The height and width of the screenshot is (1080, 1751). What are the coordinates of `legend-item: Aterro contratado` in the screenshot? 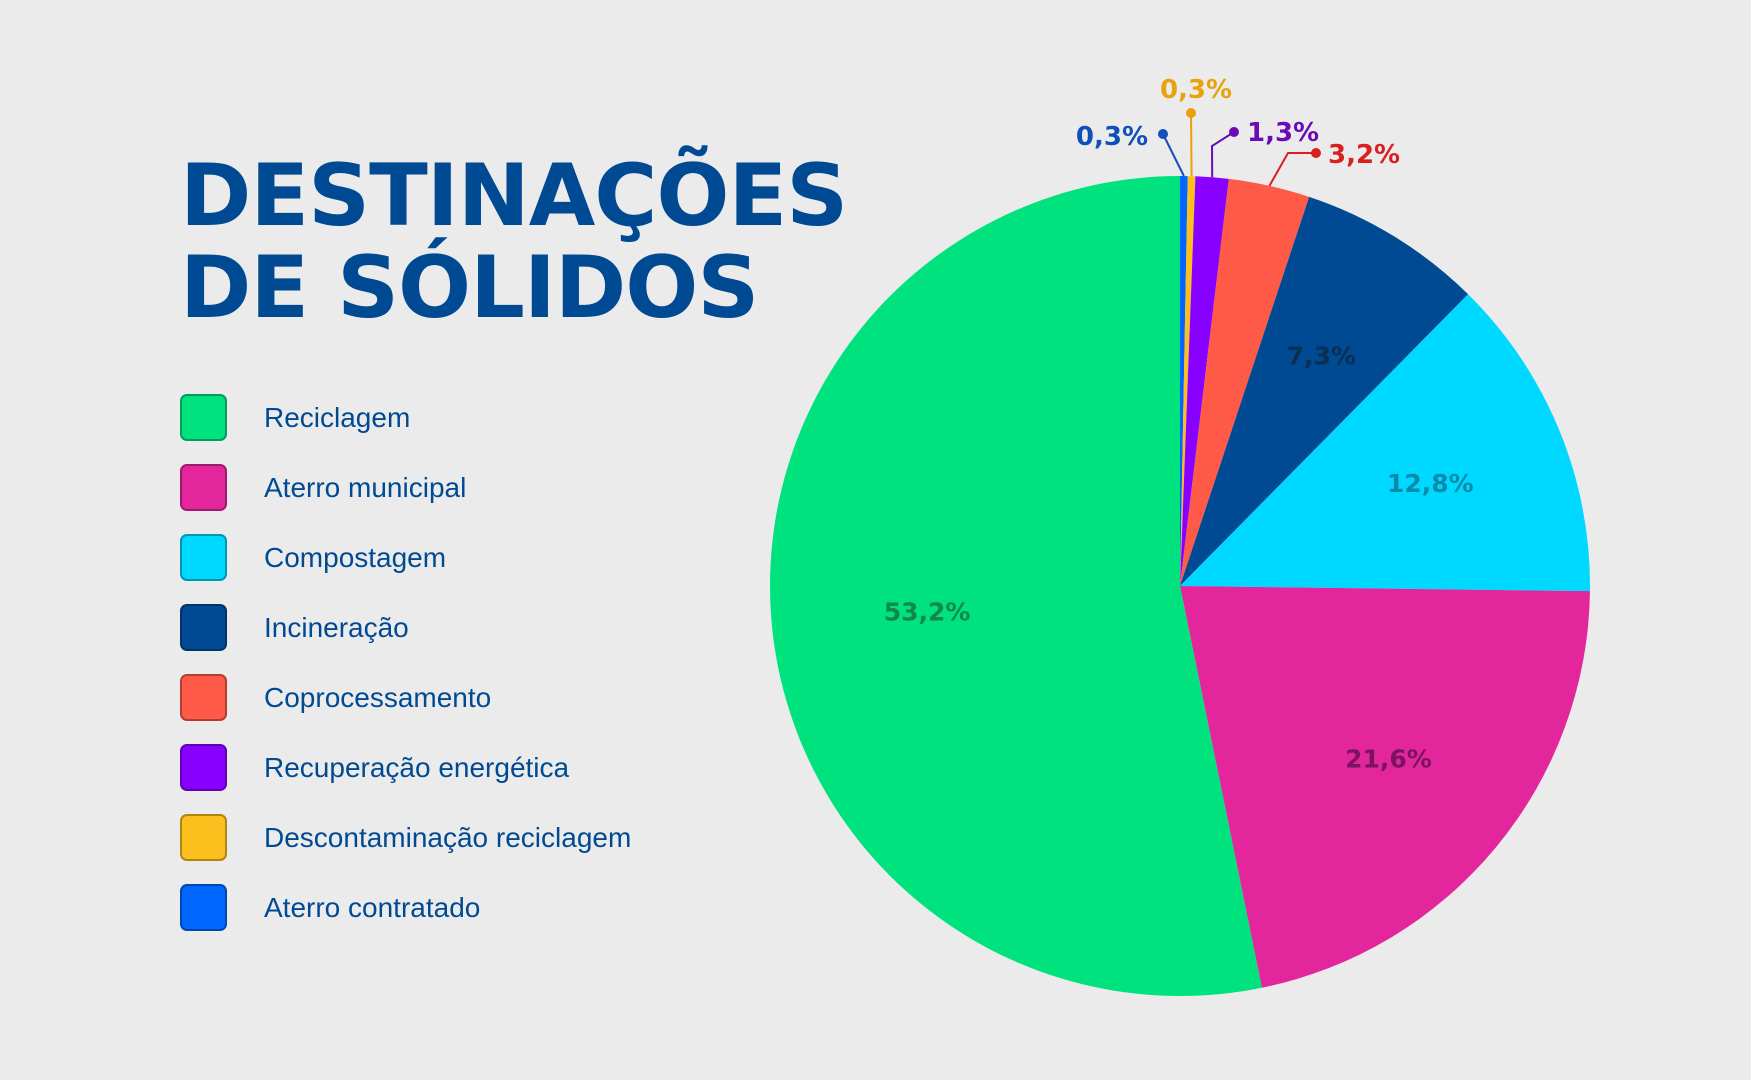 It's located at (405, 907).